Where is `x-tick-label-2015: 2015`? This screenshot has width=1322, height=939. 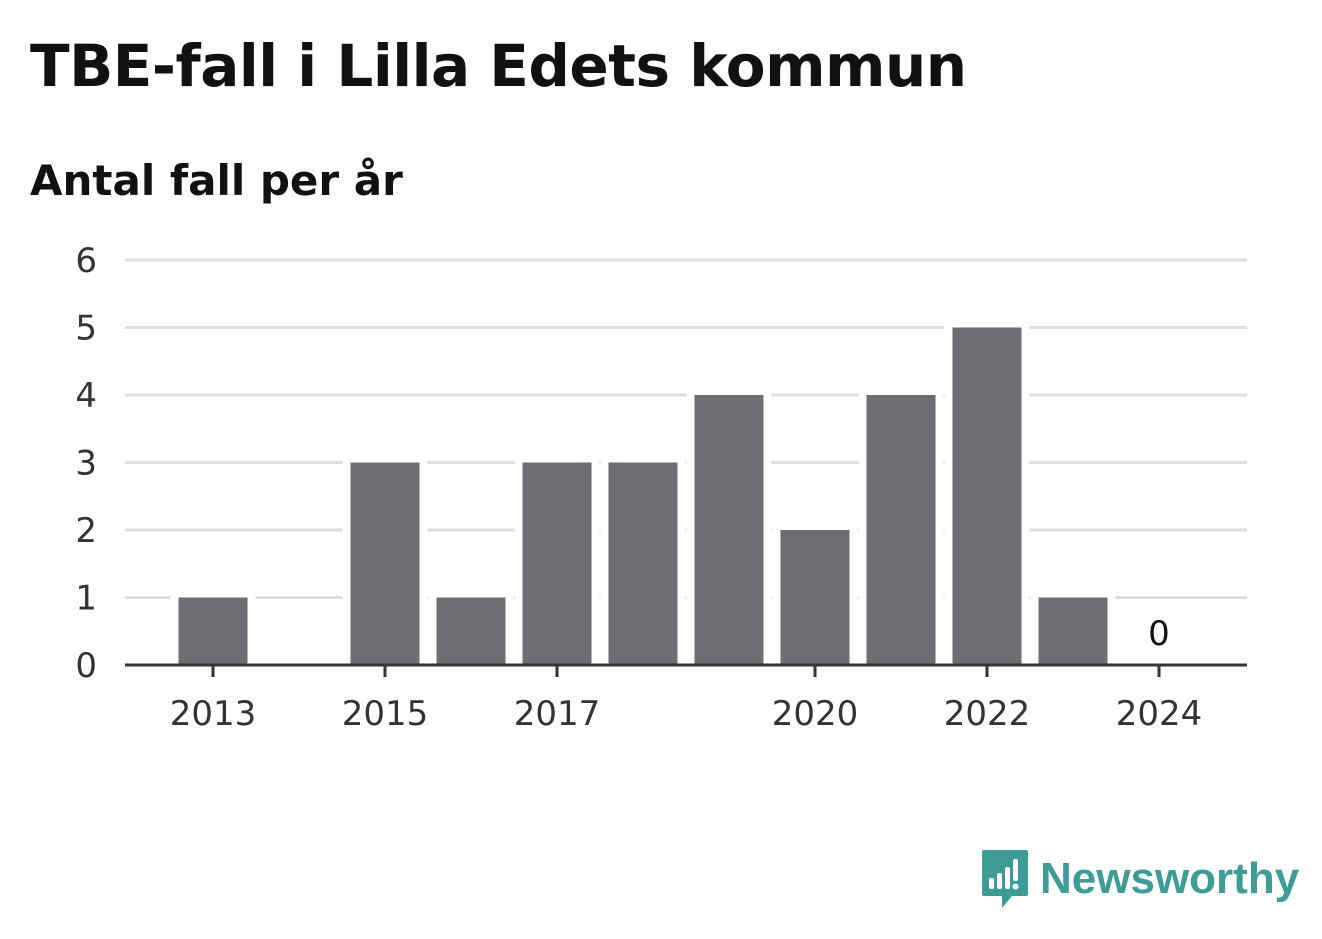
x-tick-label-2015: 2015 is located at coordinates (385, 714).